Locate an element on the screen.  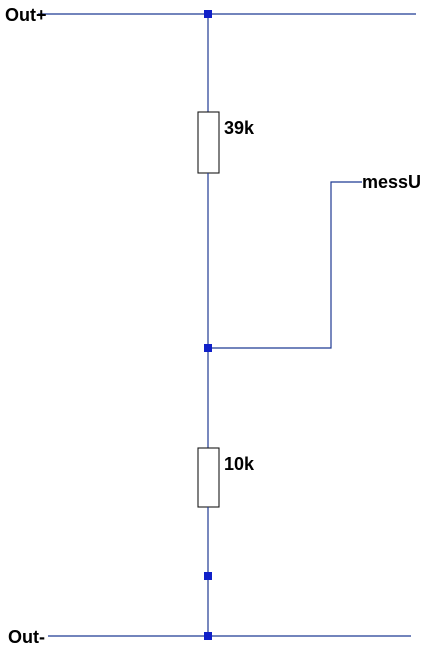
junction-lower is located at coordinates (208, 576).